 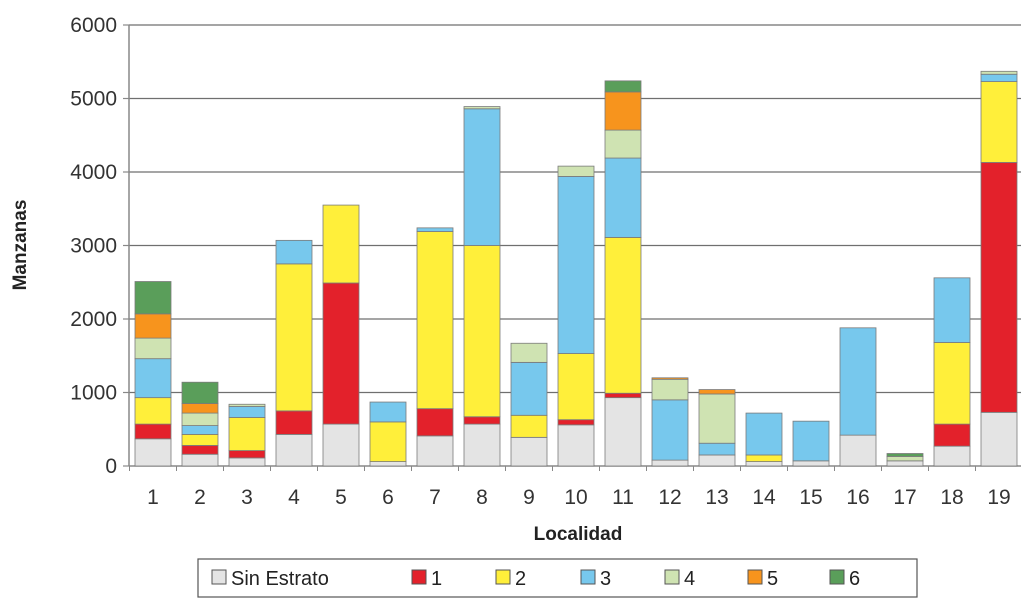 What do you see at coordinates (341, 497) in the screenshot?
I see `x-tick-label: 5` at bounding box center [341, 497].